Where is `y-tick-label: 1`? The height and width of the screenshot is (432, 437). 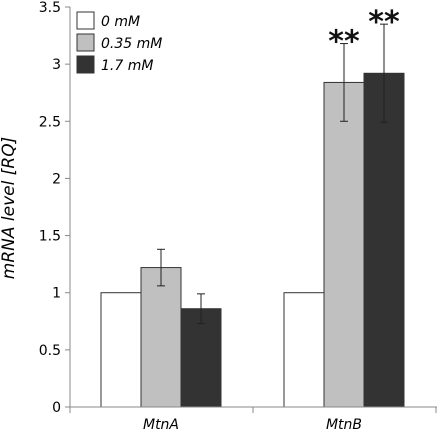 y-tick-label: 1 is located at coordinates (56, 294).